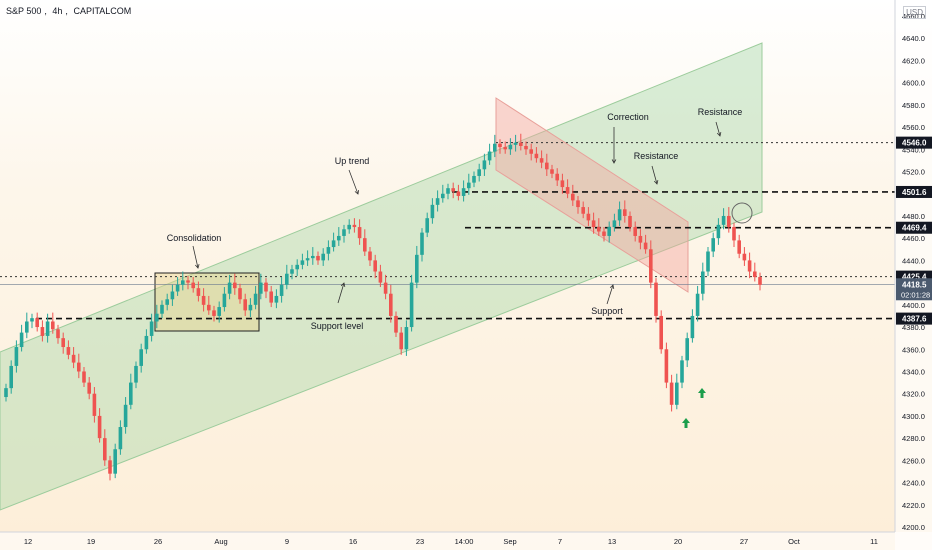 Image resolution: width=932 pixels, height=550 pixels. I want to click on pointer-up-trend-head, so click(356, 192).